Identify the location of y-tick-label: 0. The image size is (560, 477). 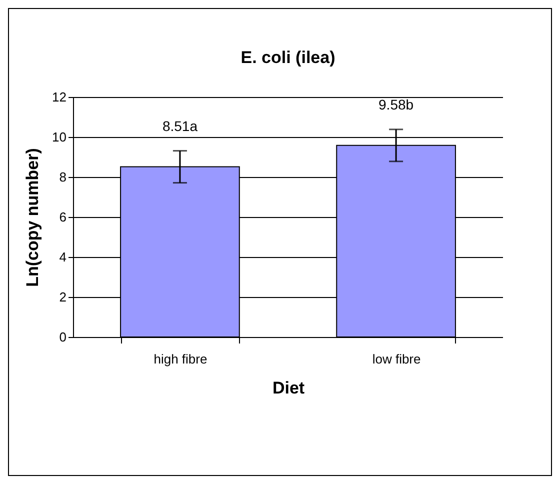
(62, 337).